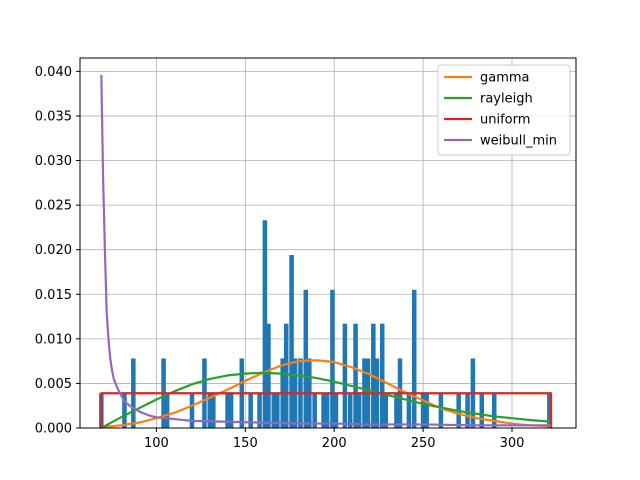 The image size is (640, 480). I want to click on legend-box, so click(504, 110).